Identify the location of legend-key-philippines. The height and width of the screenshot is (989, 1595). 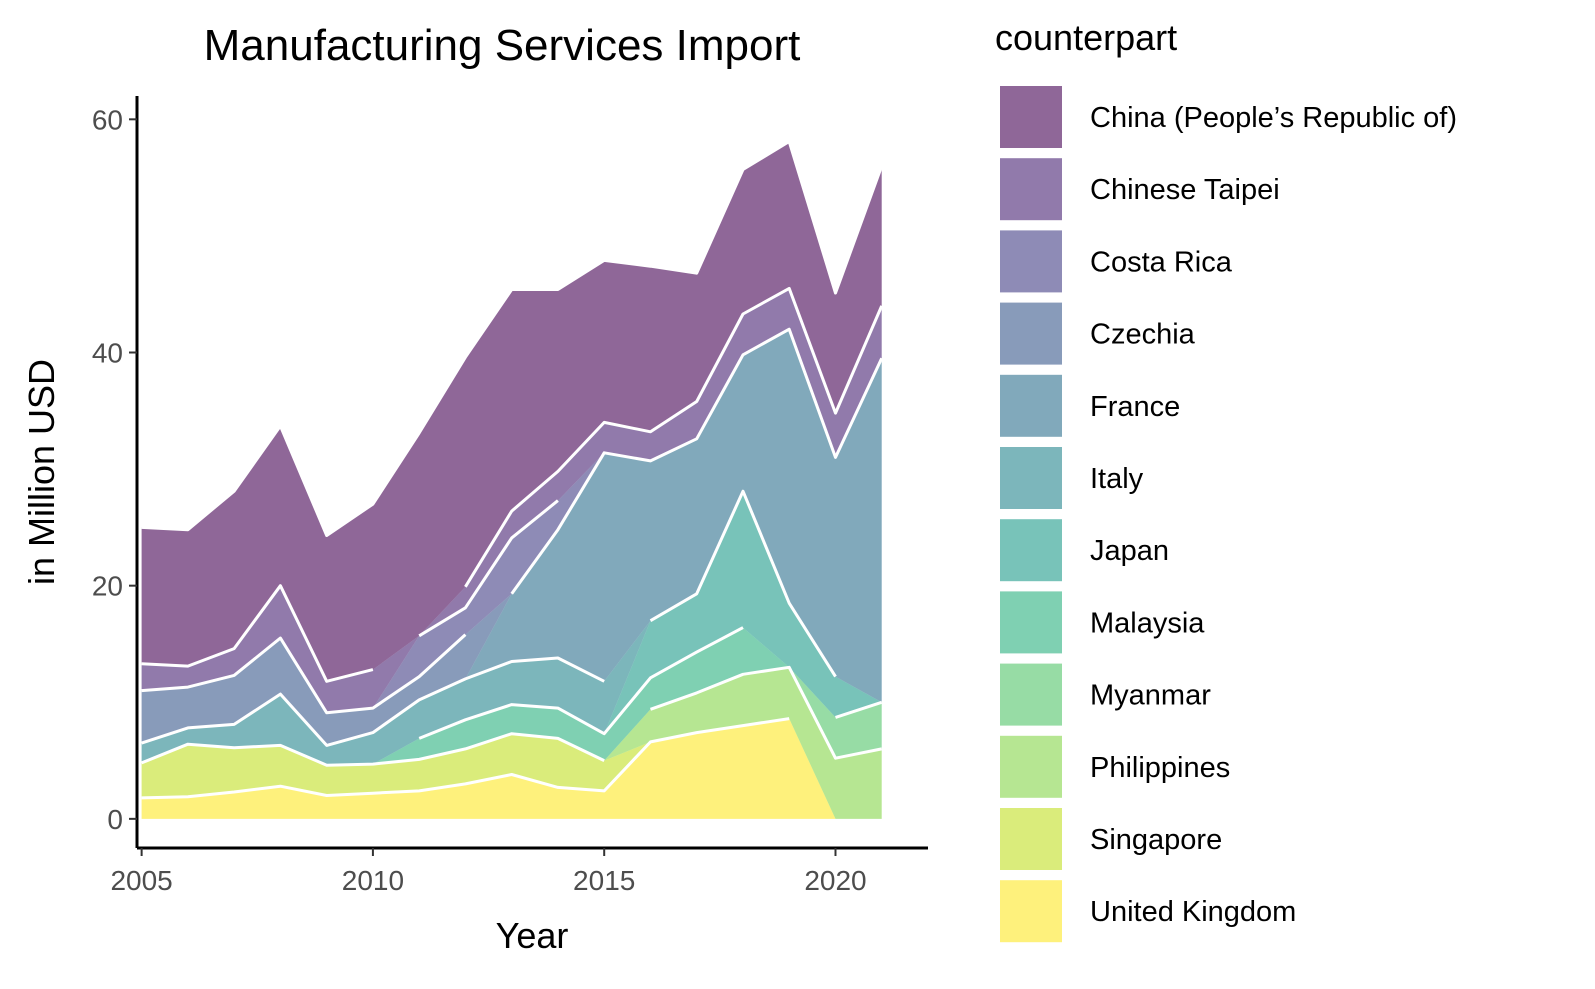
(1031, 766).